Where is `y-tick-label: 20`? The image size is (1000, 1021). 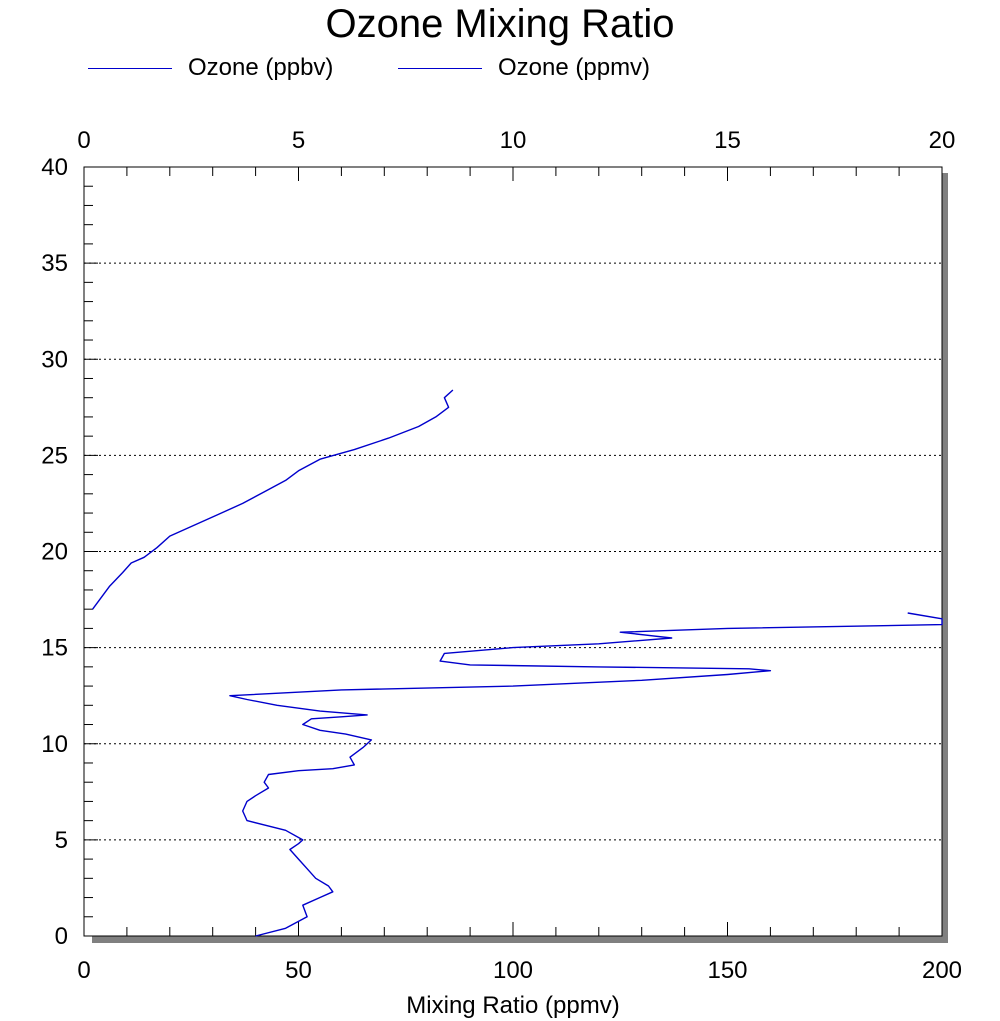
y-tick-label: 20 is located at coordinates (54, 552).